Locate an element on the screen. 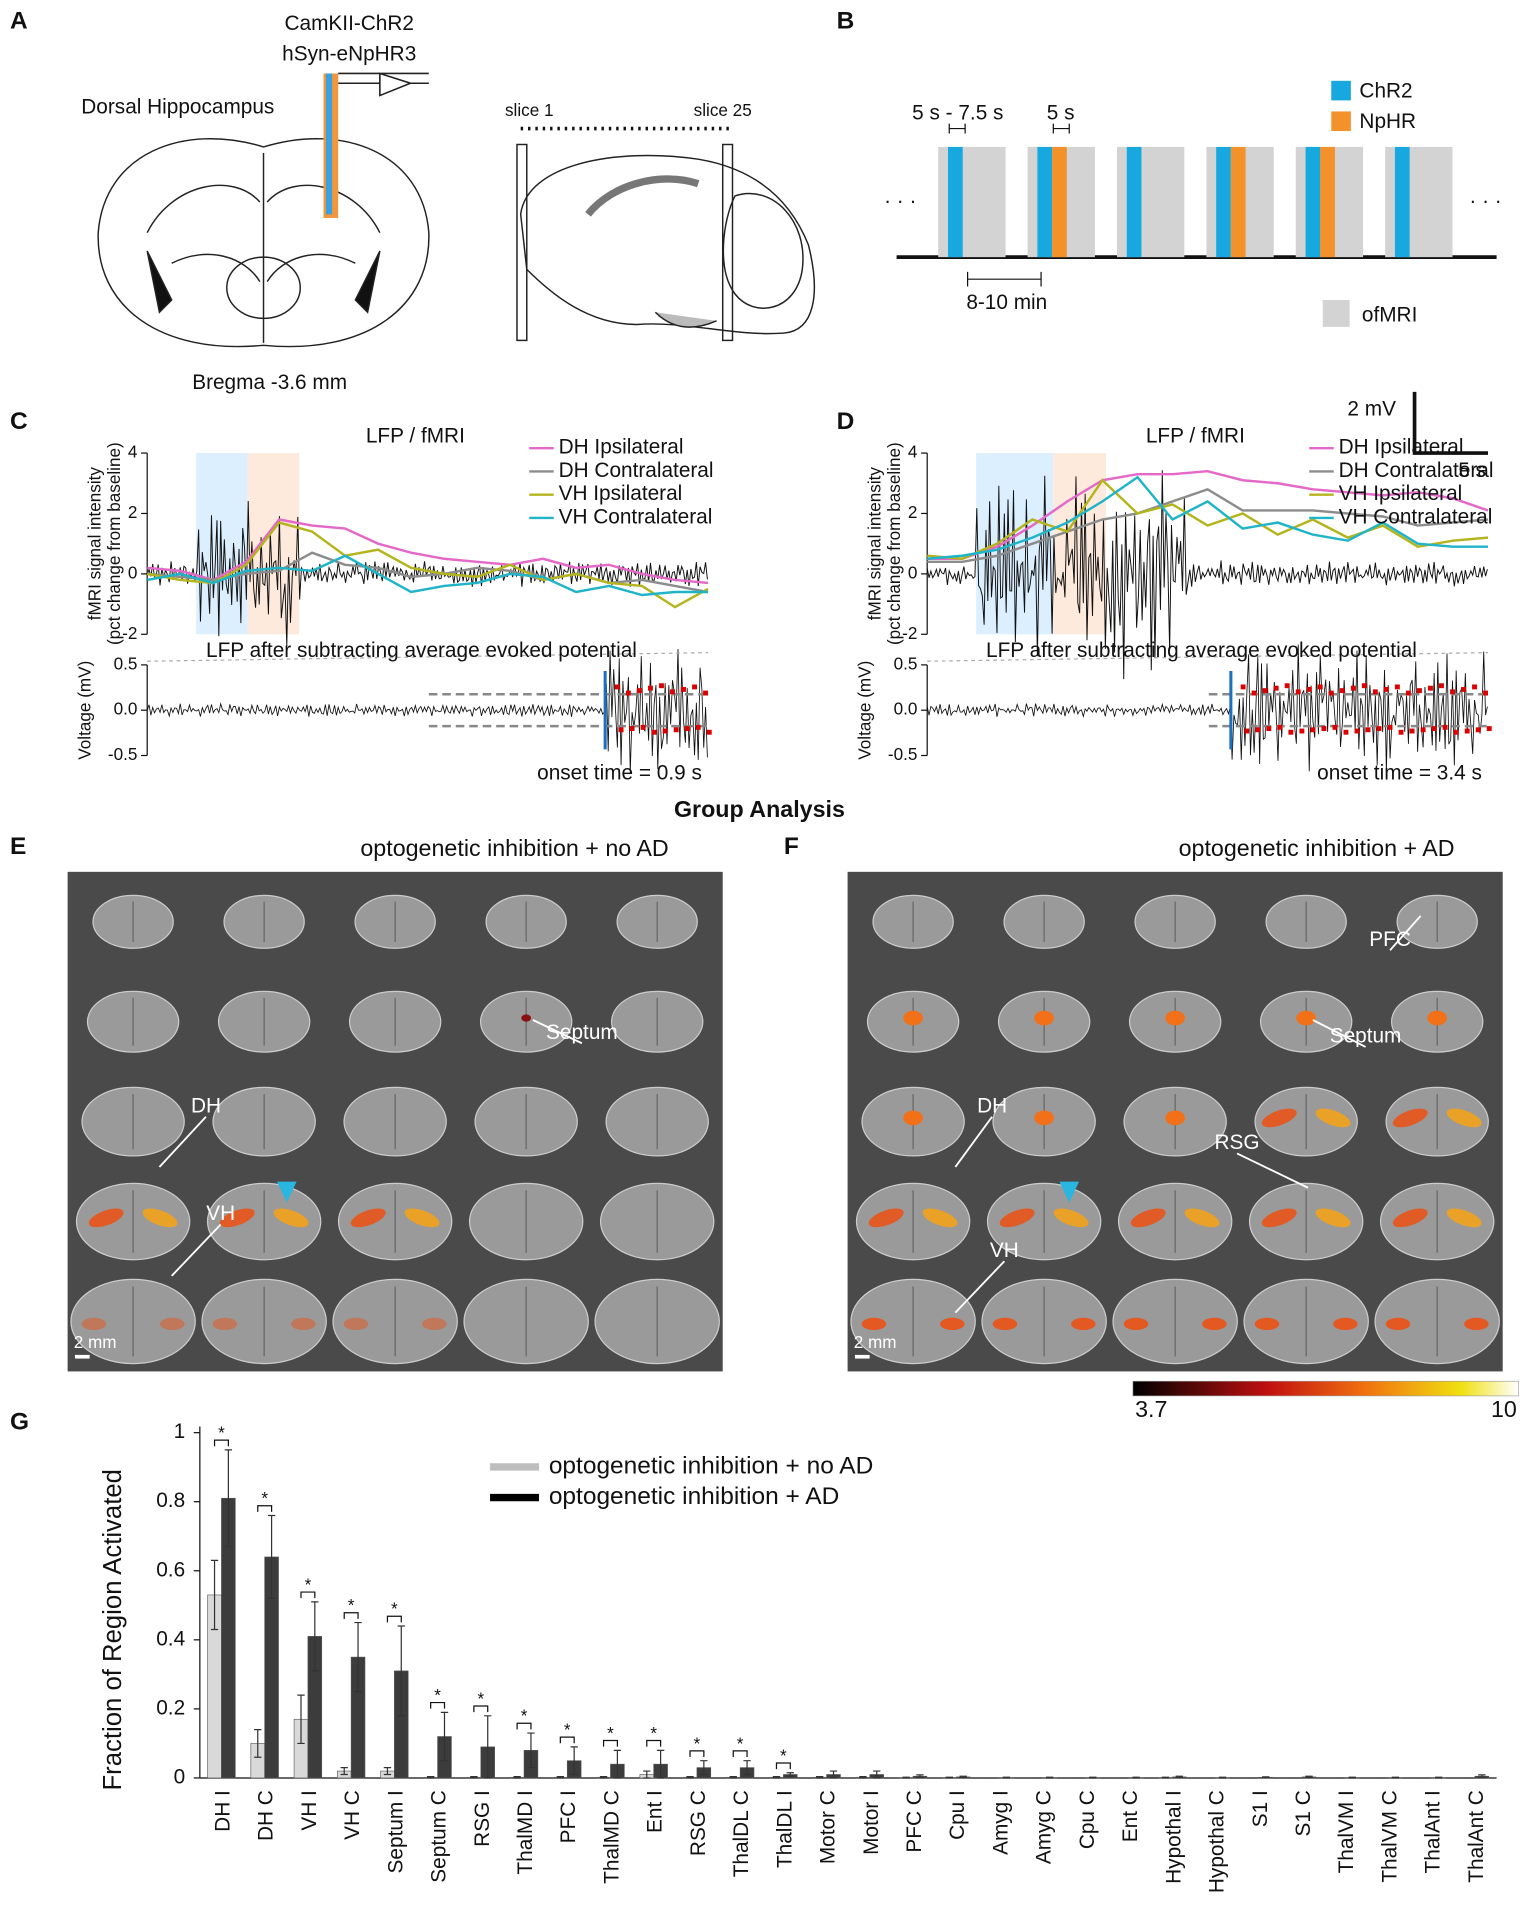 Image resolution: width=1525 pixels, height=1920 pixels. panel-letter: C is located at coordinates (19, 421).